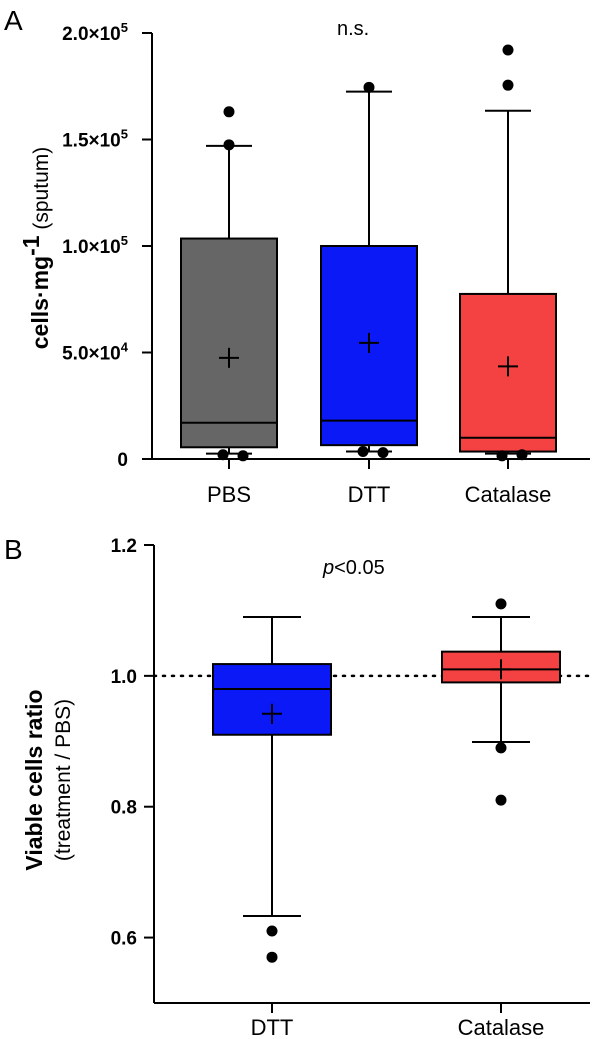 The image size is (595, 1039). Describe the element at coordinates (124, 939) in the screenshot. I see `y-tick-label: 0.6` at that location.